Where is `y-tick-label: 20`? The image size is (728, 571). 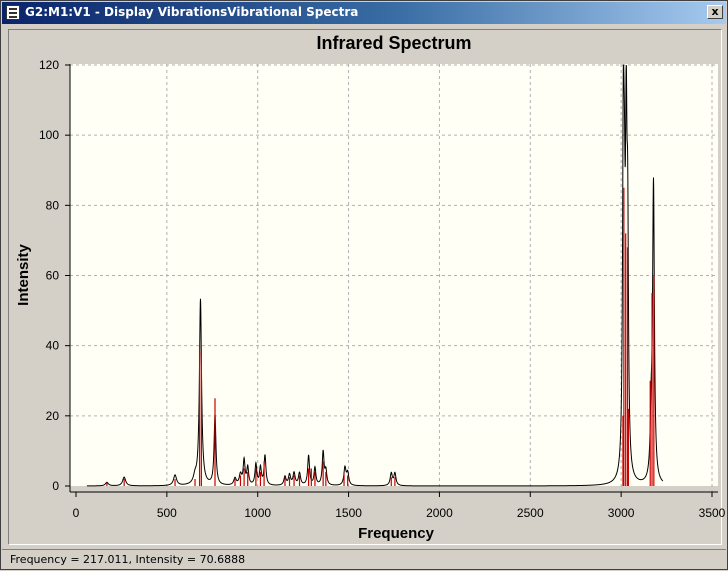
y-tick-label: 20 is located at coordinates (53, 416).